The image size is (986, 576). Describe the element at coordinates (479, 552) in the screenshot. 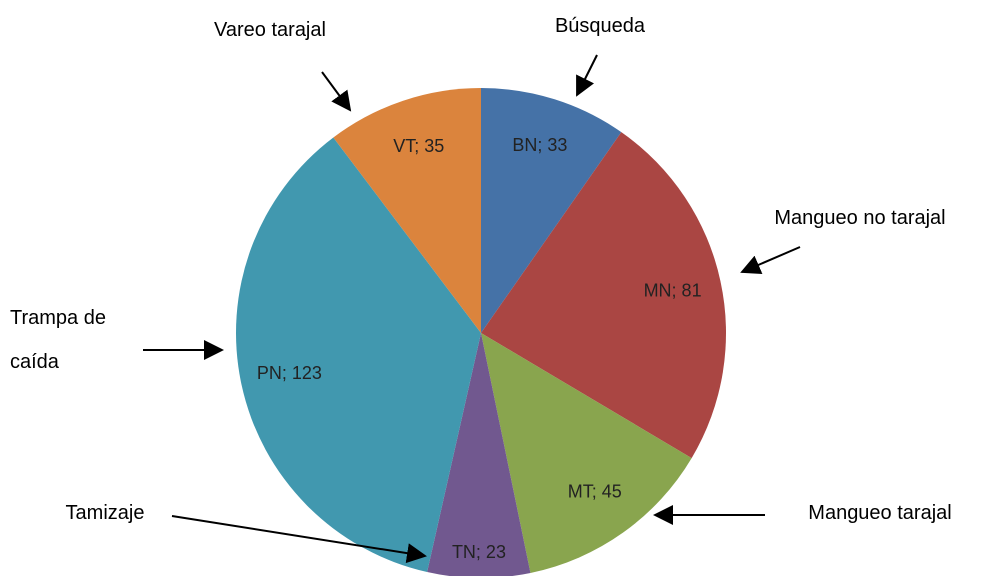

I see `data-label: TN; 23` at that location.